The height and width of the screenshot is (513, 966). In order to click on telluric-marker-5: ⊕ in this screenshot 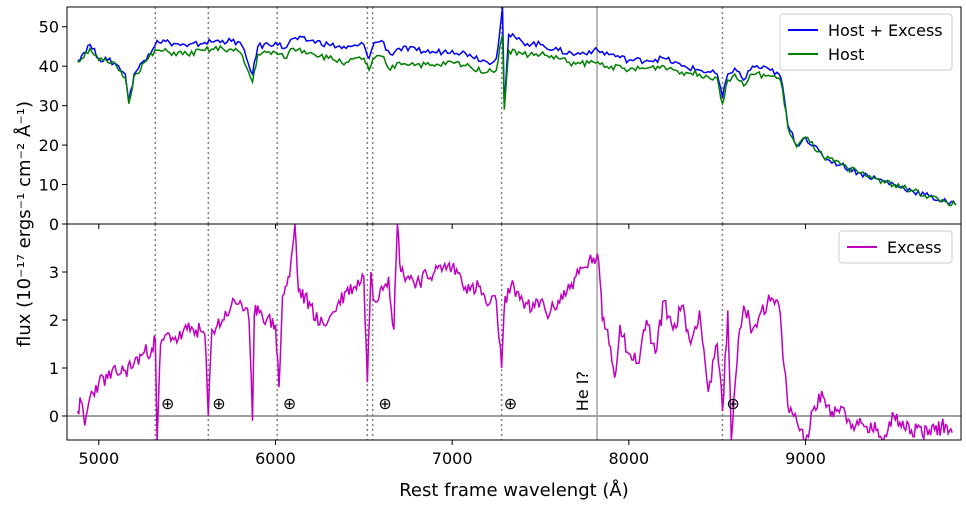, I will do `click(732, 403)`.